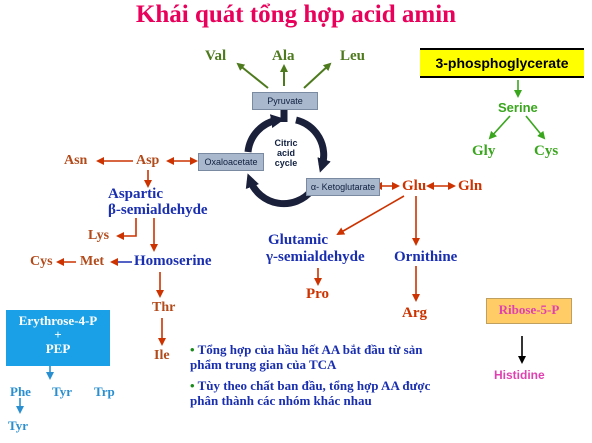  I want to click on glutamic-semialdehyde-line2: γ-semialdehyde, so click(315, 257).